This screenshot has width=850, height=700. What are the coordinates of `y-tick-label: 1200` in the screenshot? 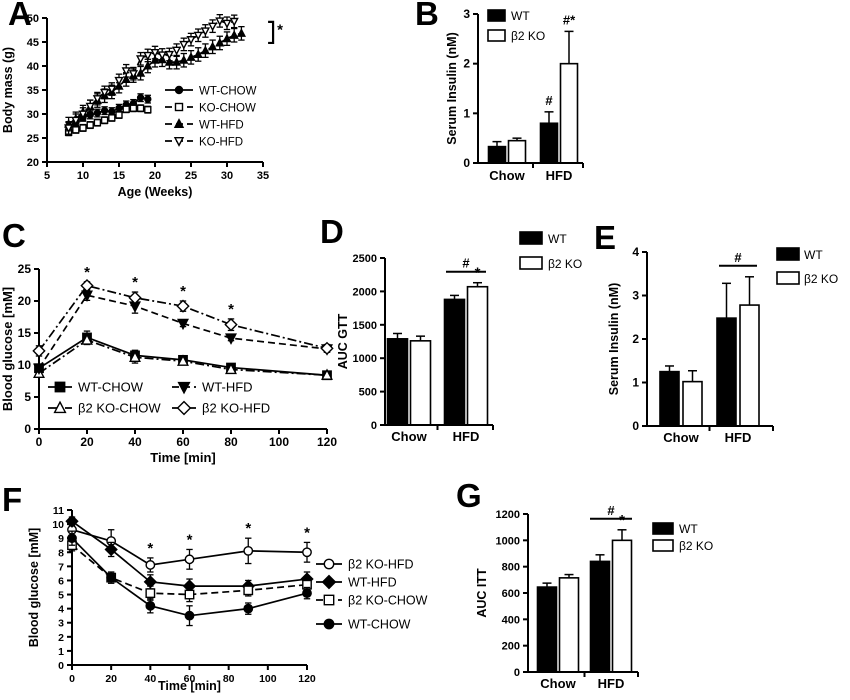 It's located at (508, 515).